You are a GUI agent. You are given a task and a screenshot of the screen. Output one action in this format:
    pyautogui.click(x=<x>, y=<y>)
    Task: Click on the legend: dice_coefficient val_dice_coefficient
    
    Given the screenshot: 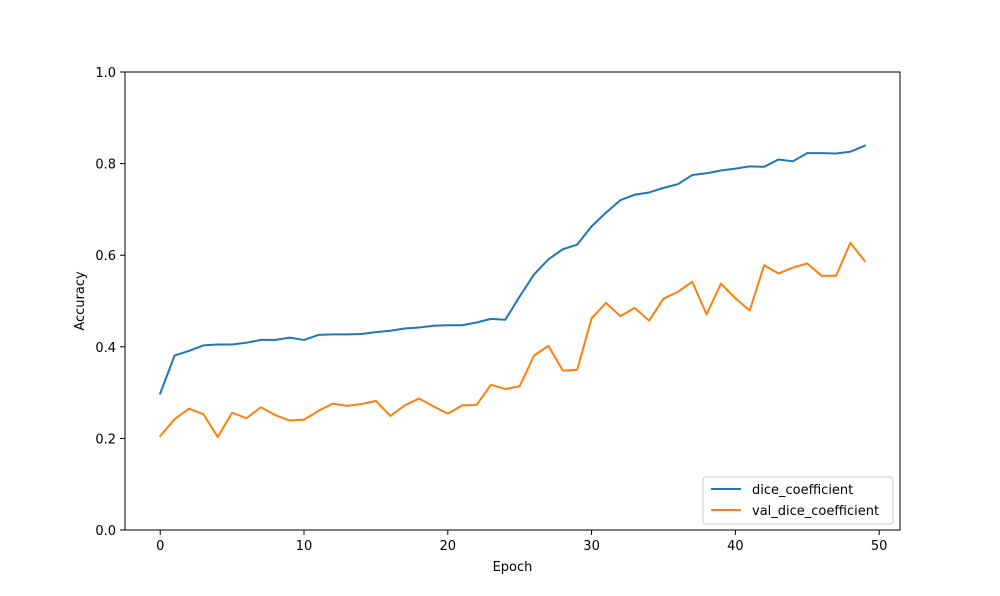 What is the action you would take?
    pyautogui.click(x=798, y=500)
    